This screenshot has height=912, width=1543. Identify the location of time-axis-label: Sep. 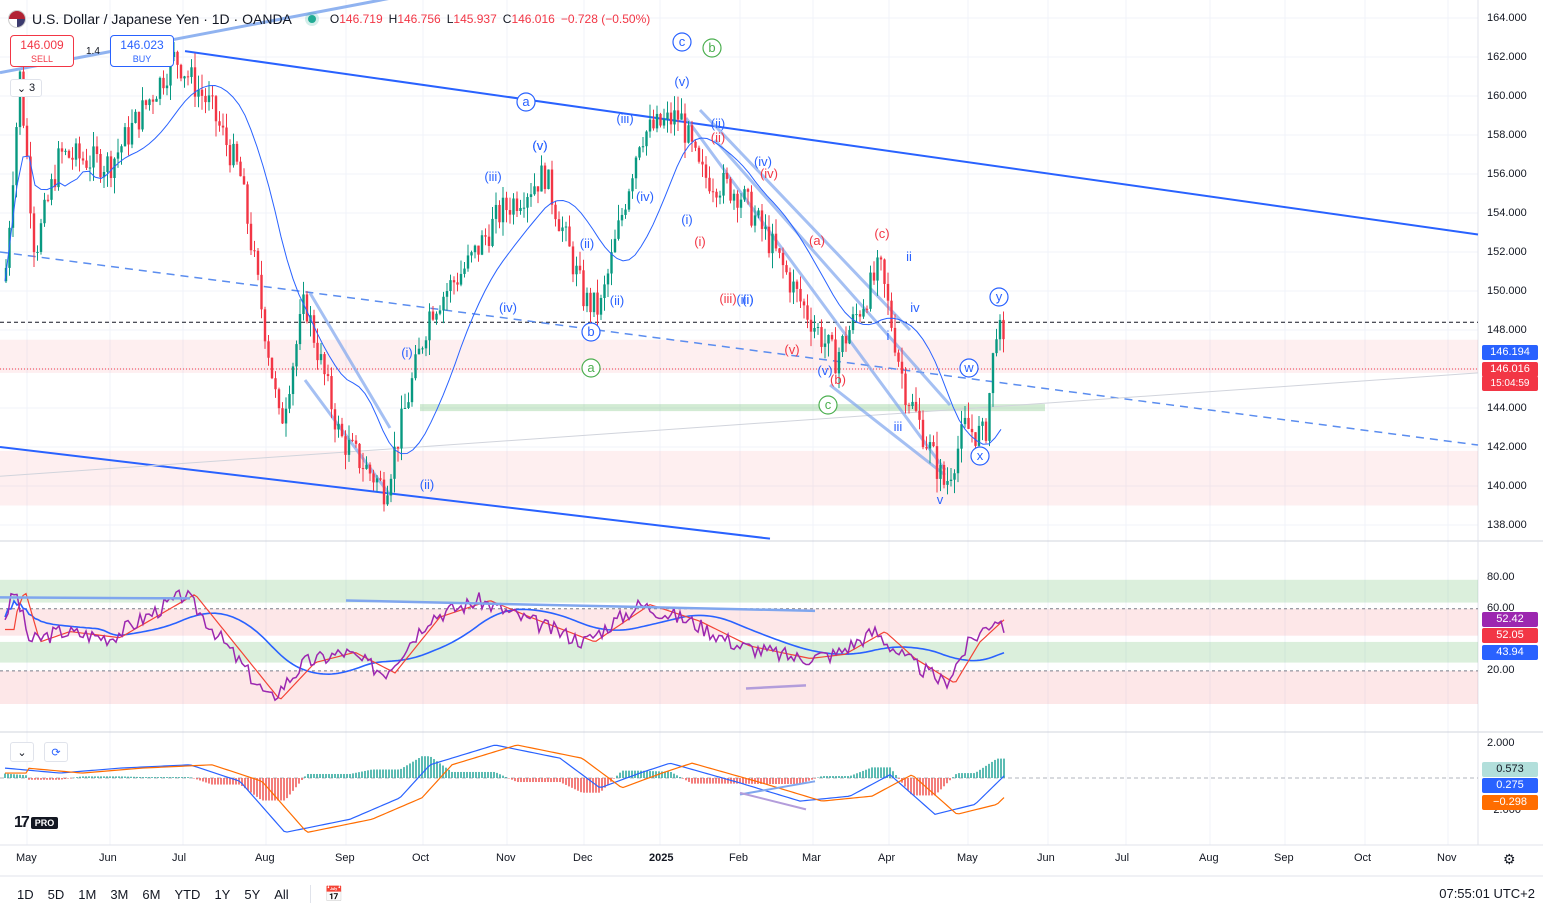
(345, 858).